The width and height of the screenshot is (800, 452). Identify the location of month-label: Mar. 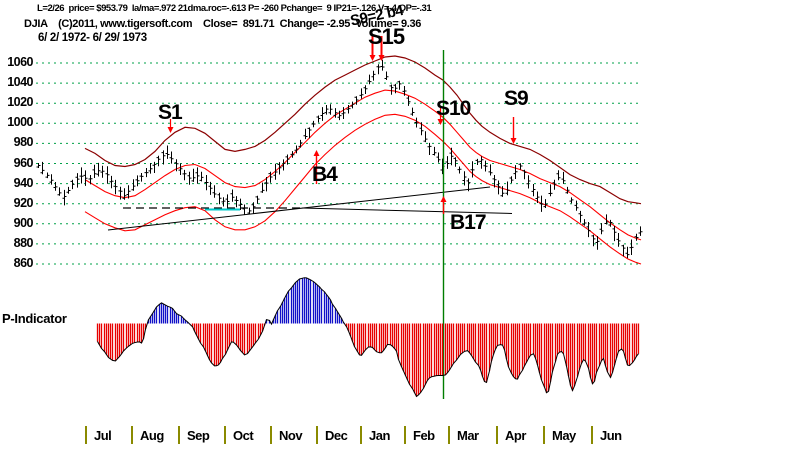
(468, 435).